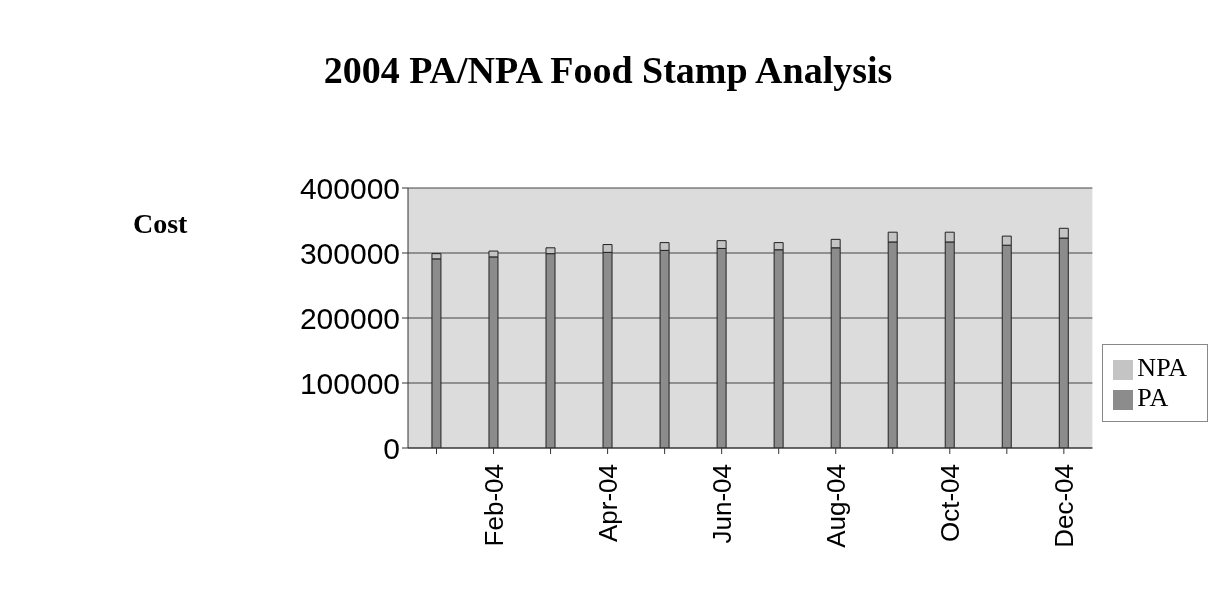 The height and width of the screenshot is (606, 1222). I want to click on x-tick-label: Dec-04, so click(1063, 506).